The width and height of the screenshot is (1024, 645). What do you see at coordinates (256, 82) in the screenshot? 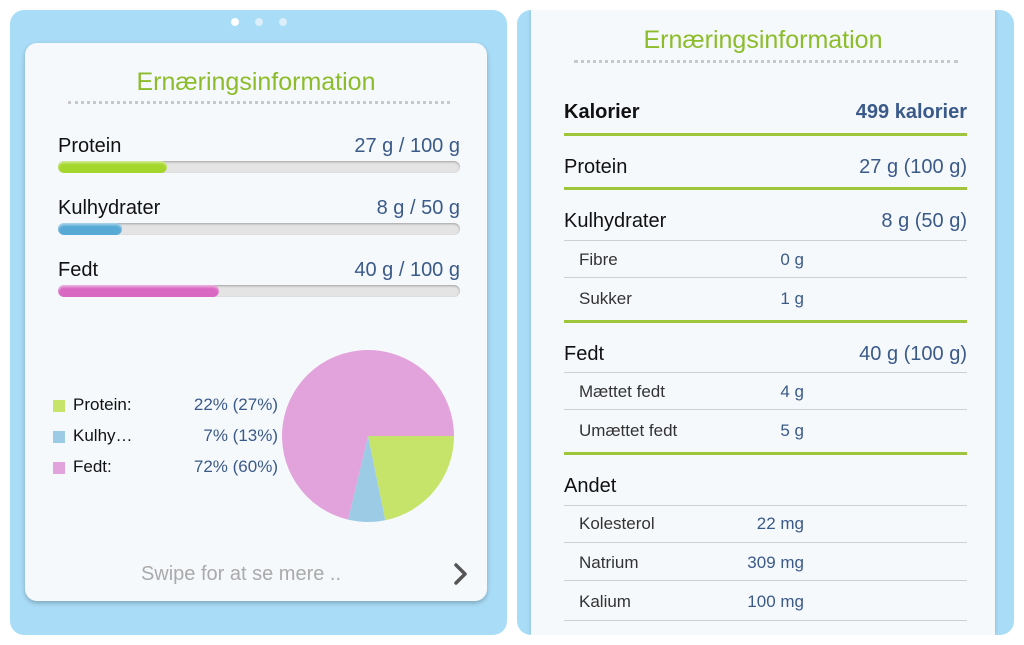
I see `card-title: Ernæringsinformation` at bounding box center [256, 82].